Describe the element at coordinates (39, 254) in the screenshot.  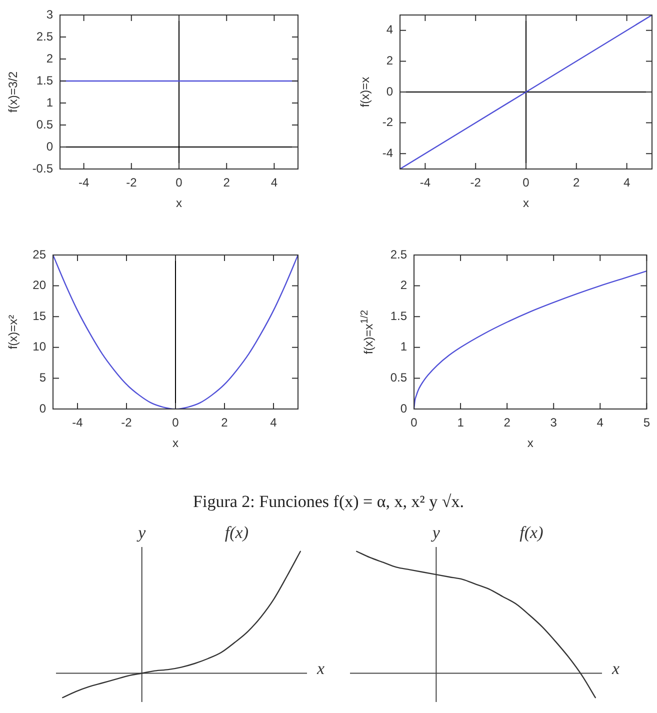
I see `y-tick-label: 25` at that location.